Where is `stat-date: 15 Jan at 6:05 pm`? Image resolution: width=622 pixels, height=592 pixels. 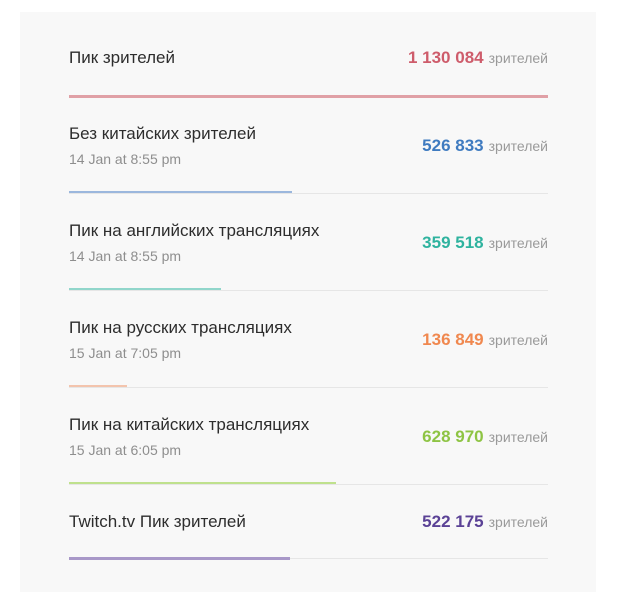
stat-date: 15 Jan at 6:05 pm is located at coordinates (125, 450).